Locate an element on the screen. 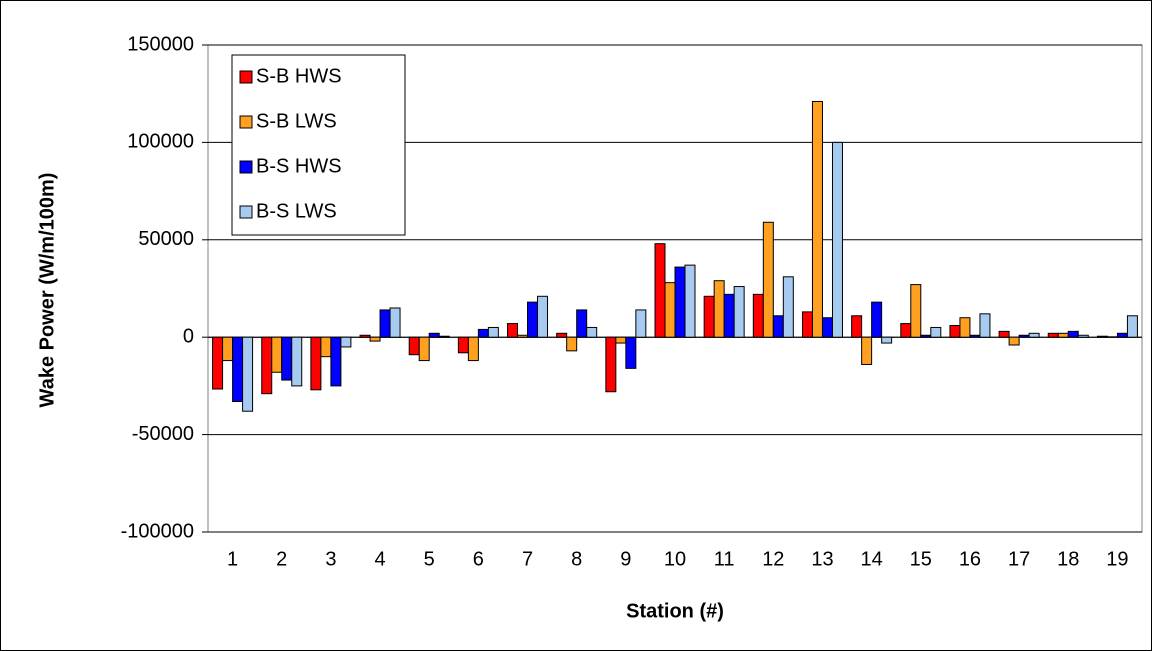 Image resolution: width=1152 pixels, height=651 pixels. y-tick-label: 150000 is located at coordinates (160, 44).